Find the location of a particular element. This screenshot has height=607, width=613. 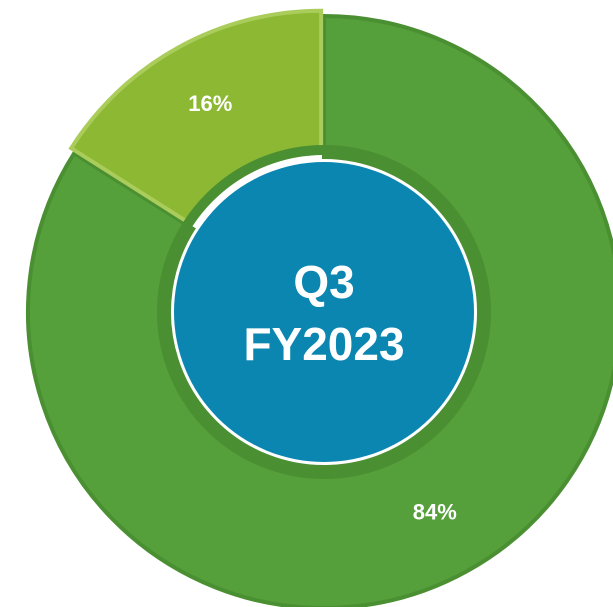

value-label: 84% is located at coordinates (435, 511).